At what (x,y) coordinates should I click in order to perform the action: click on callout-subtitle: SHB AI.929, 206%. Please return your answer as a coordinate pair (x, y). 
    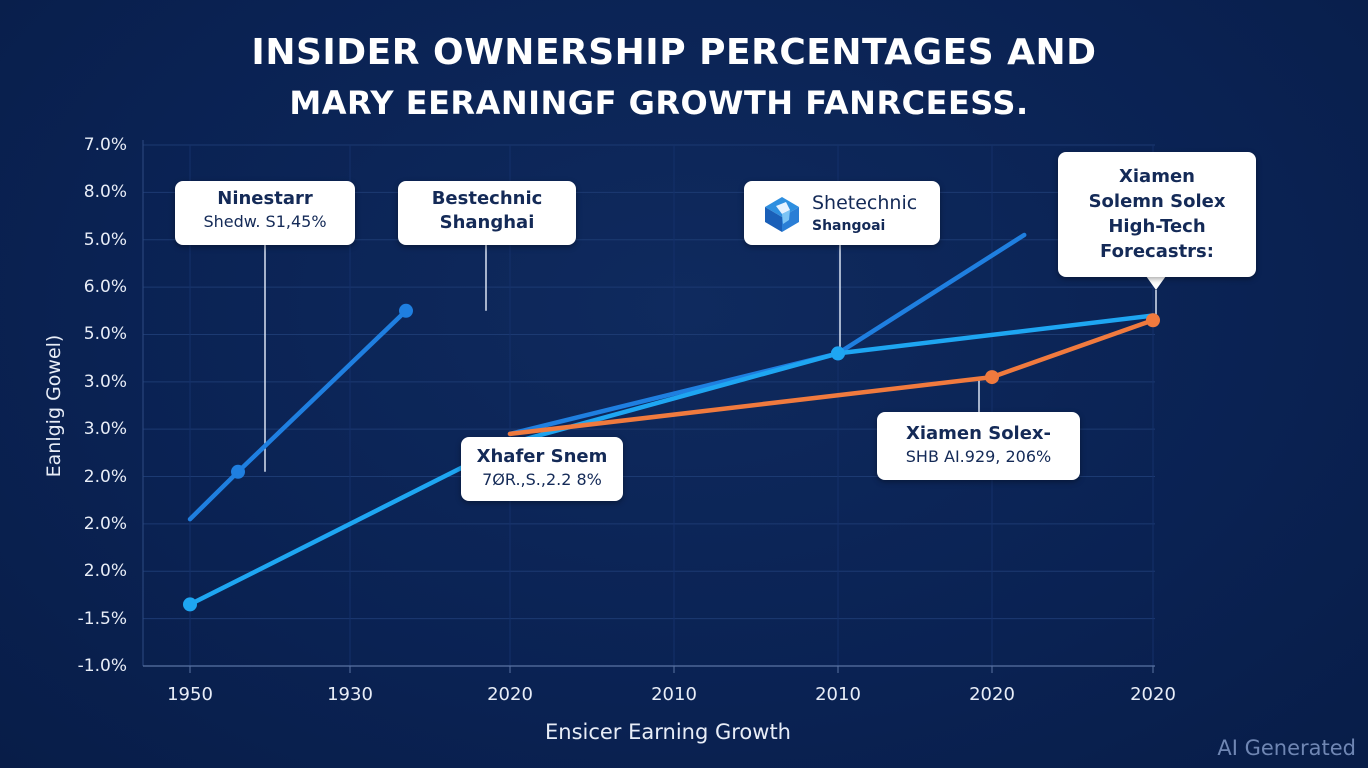
    Looking at the image, I should click on (978, 456).